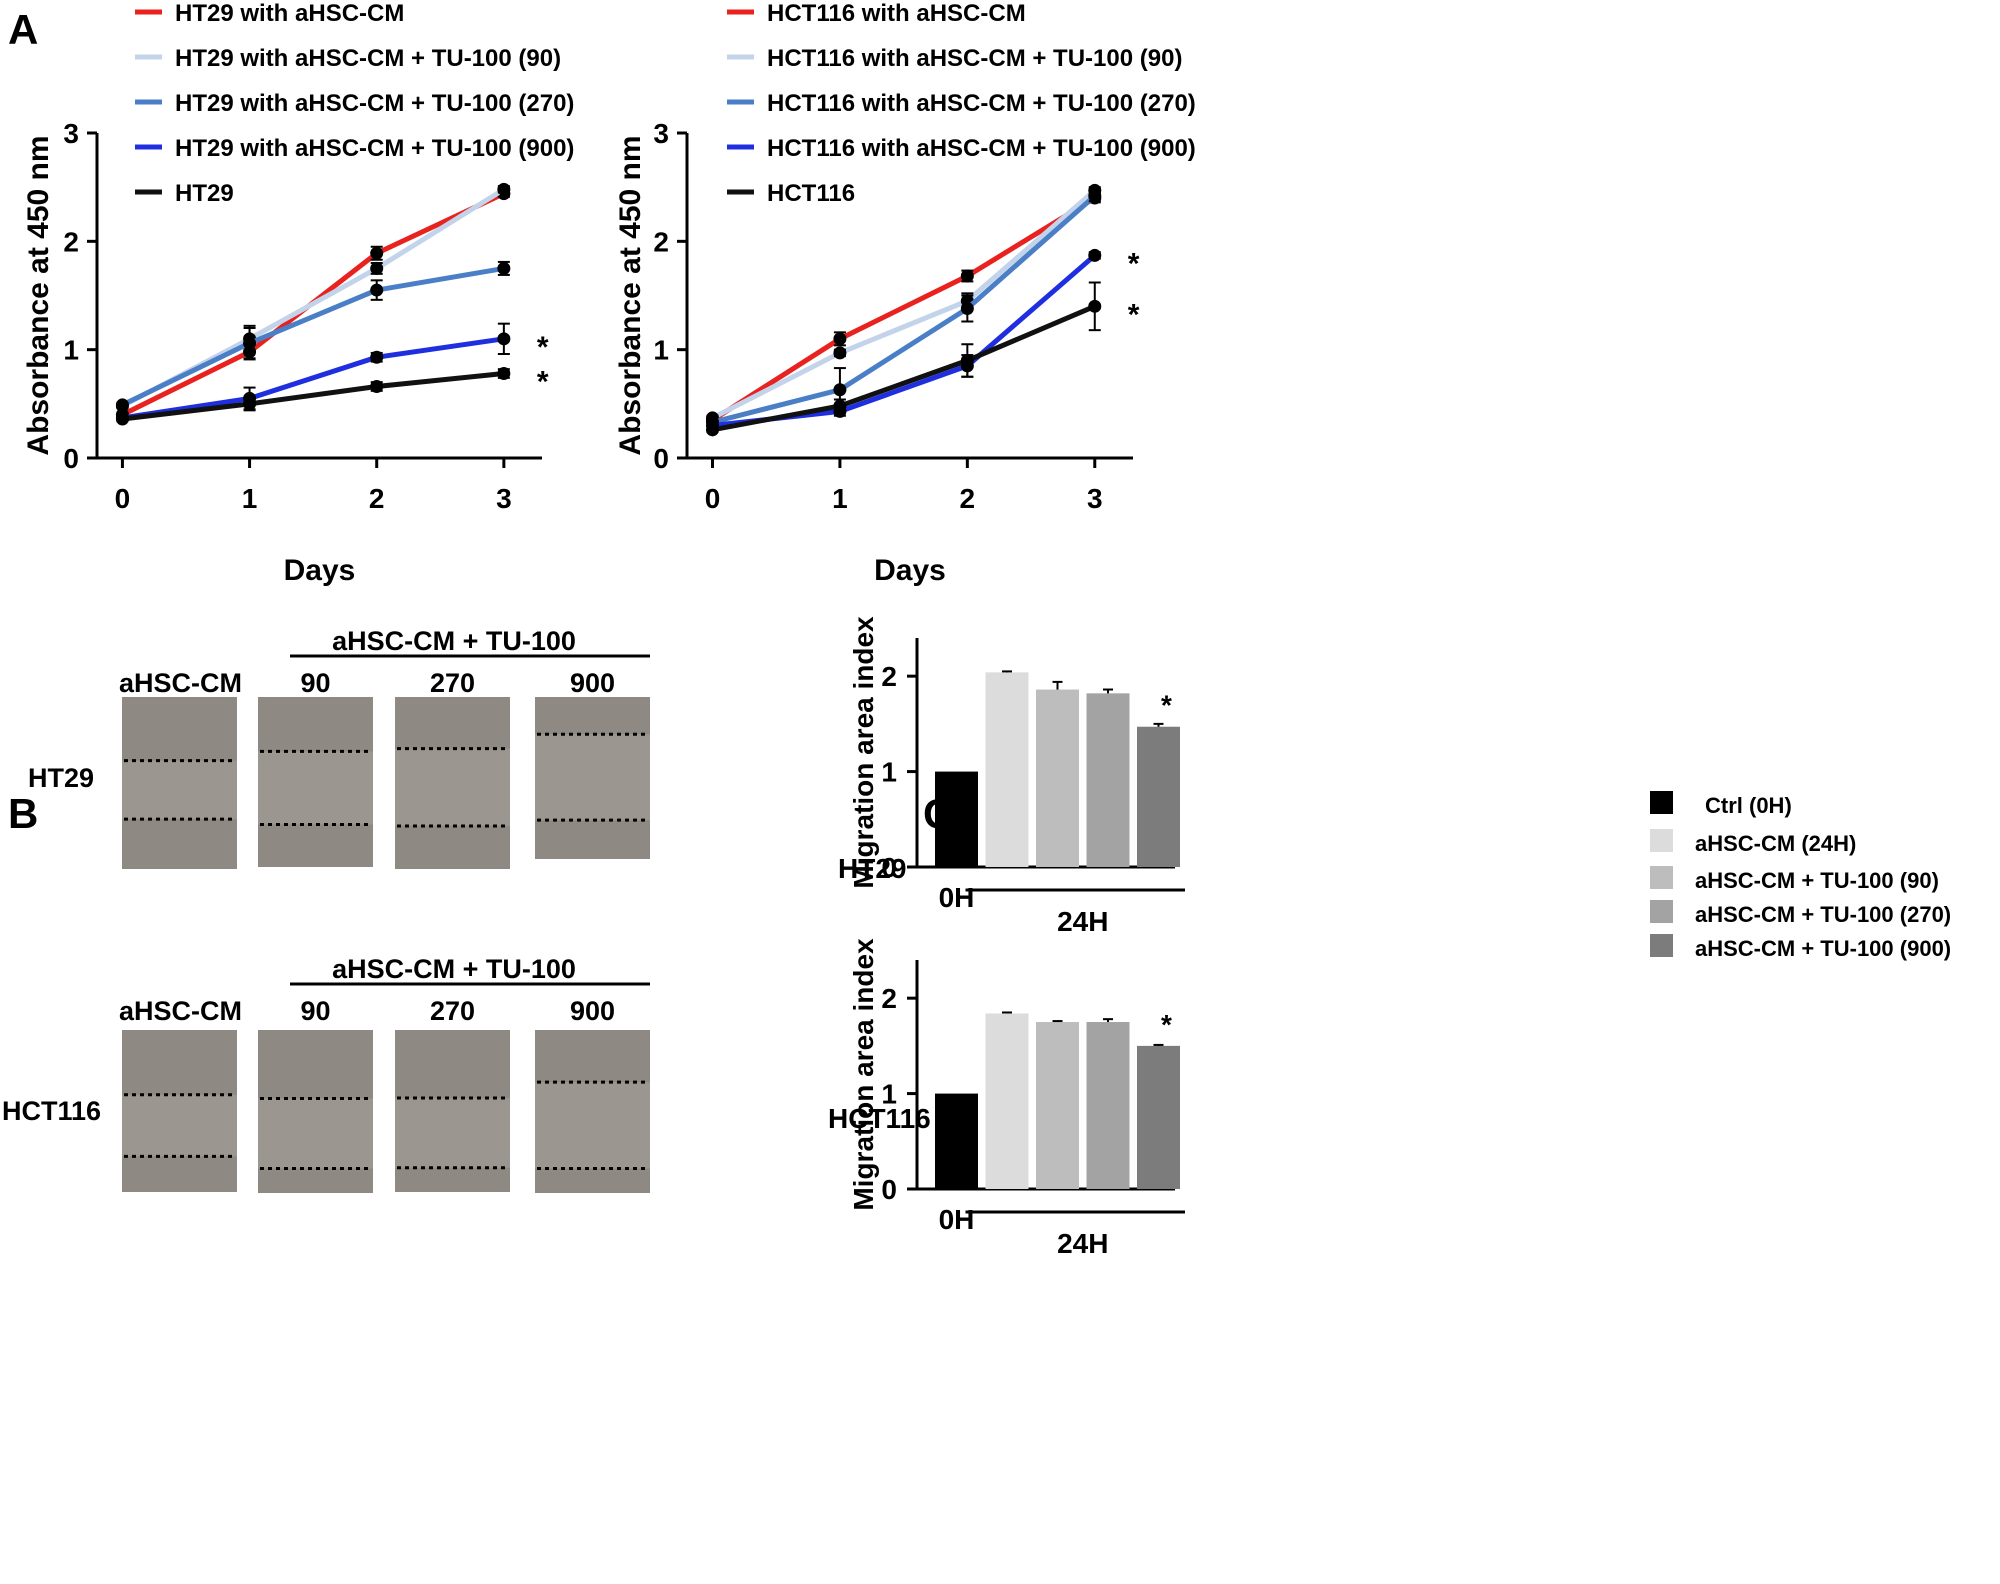 This screenshot has width=2000, height=1584. Describe the element at coordinates (910, 570) in the screenshot. I see `x-axis-title: Days` at that location.